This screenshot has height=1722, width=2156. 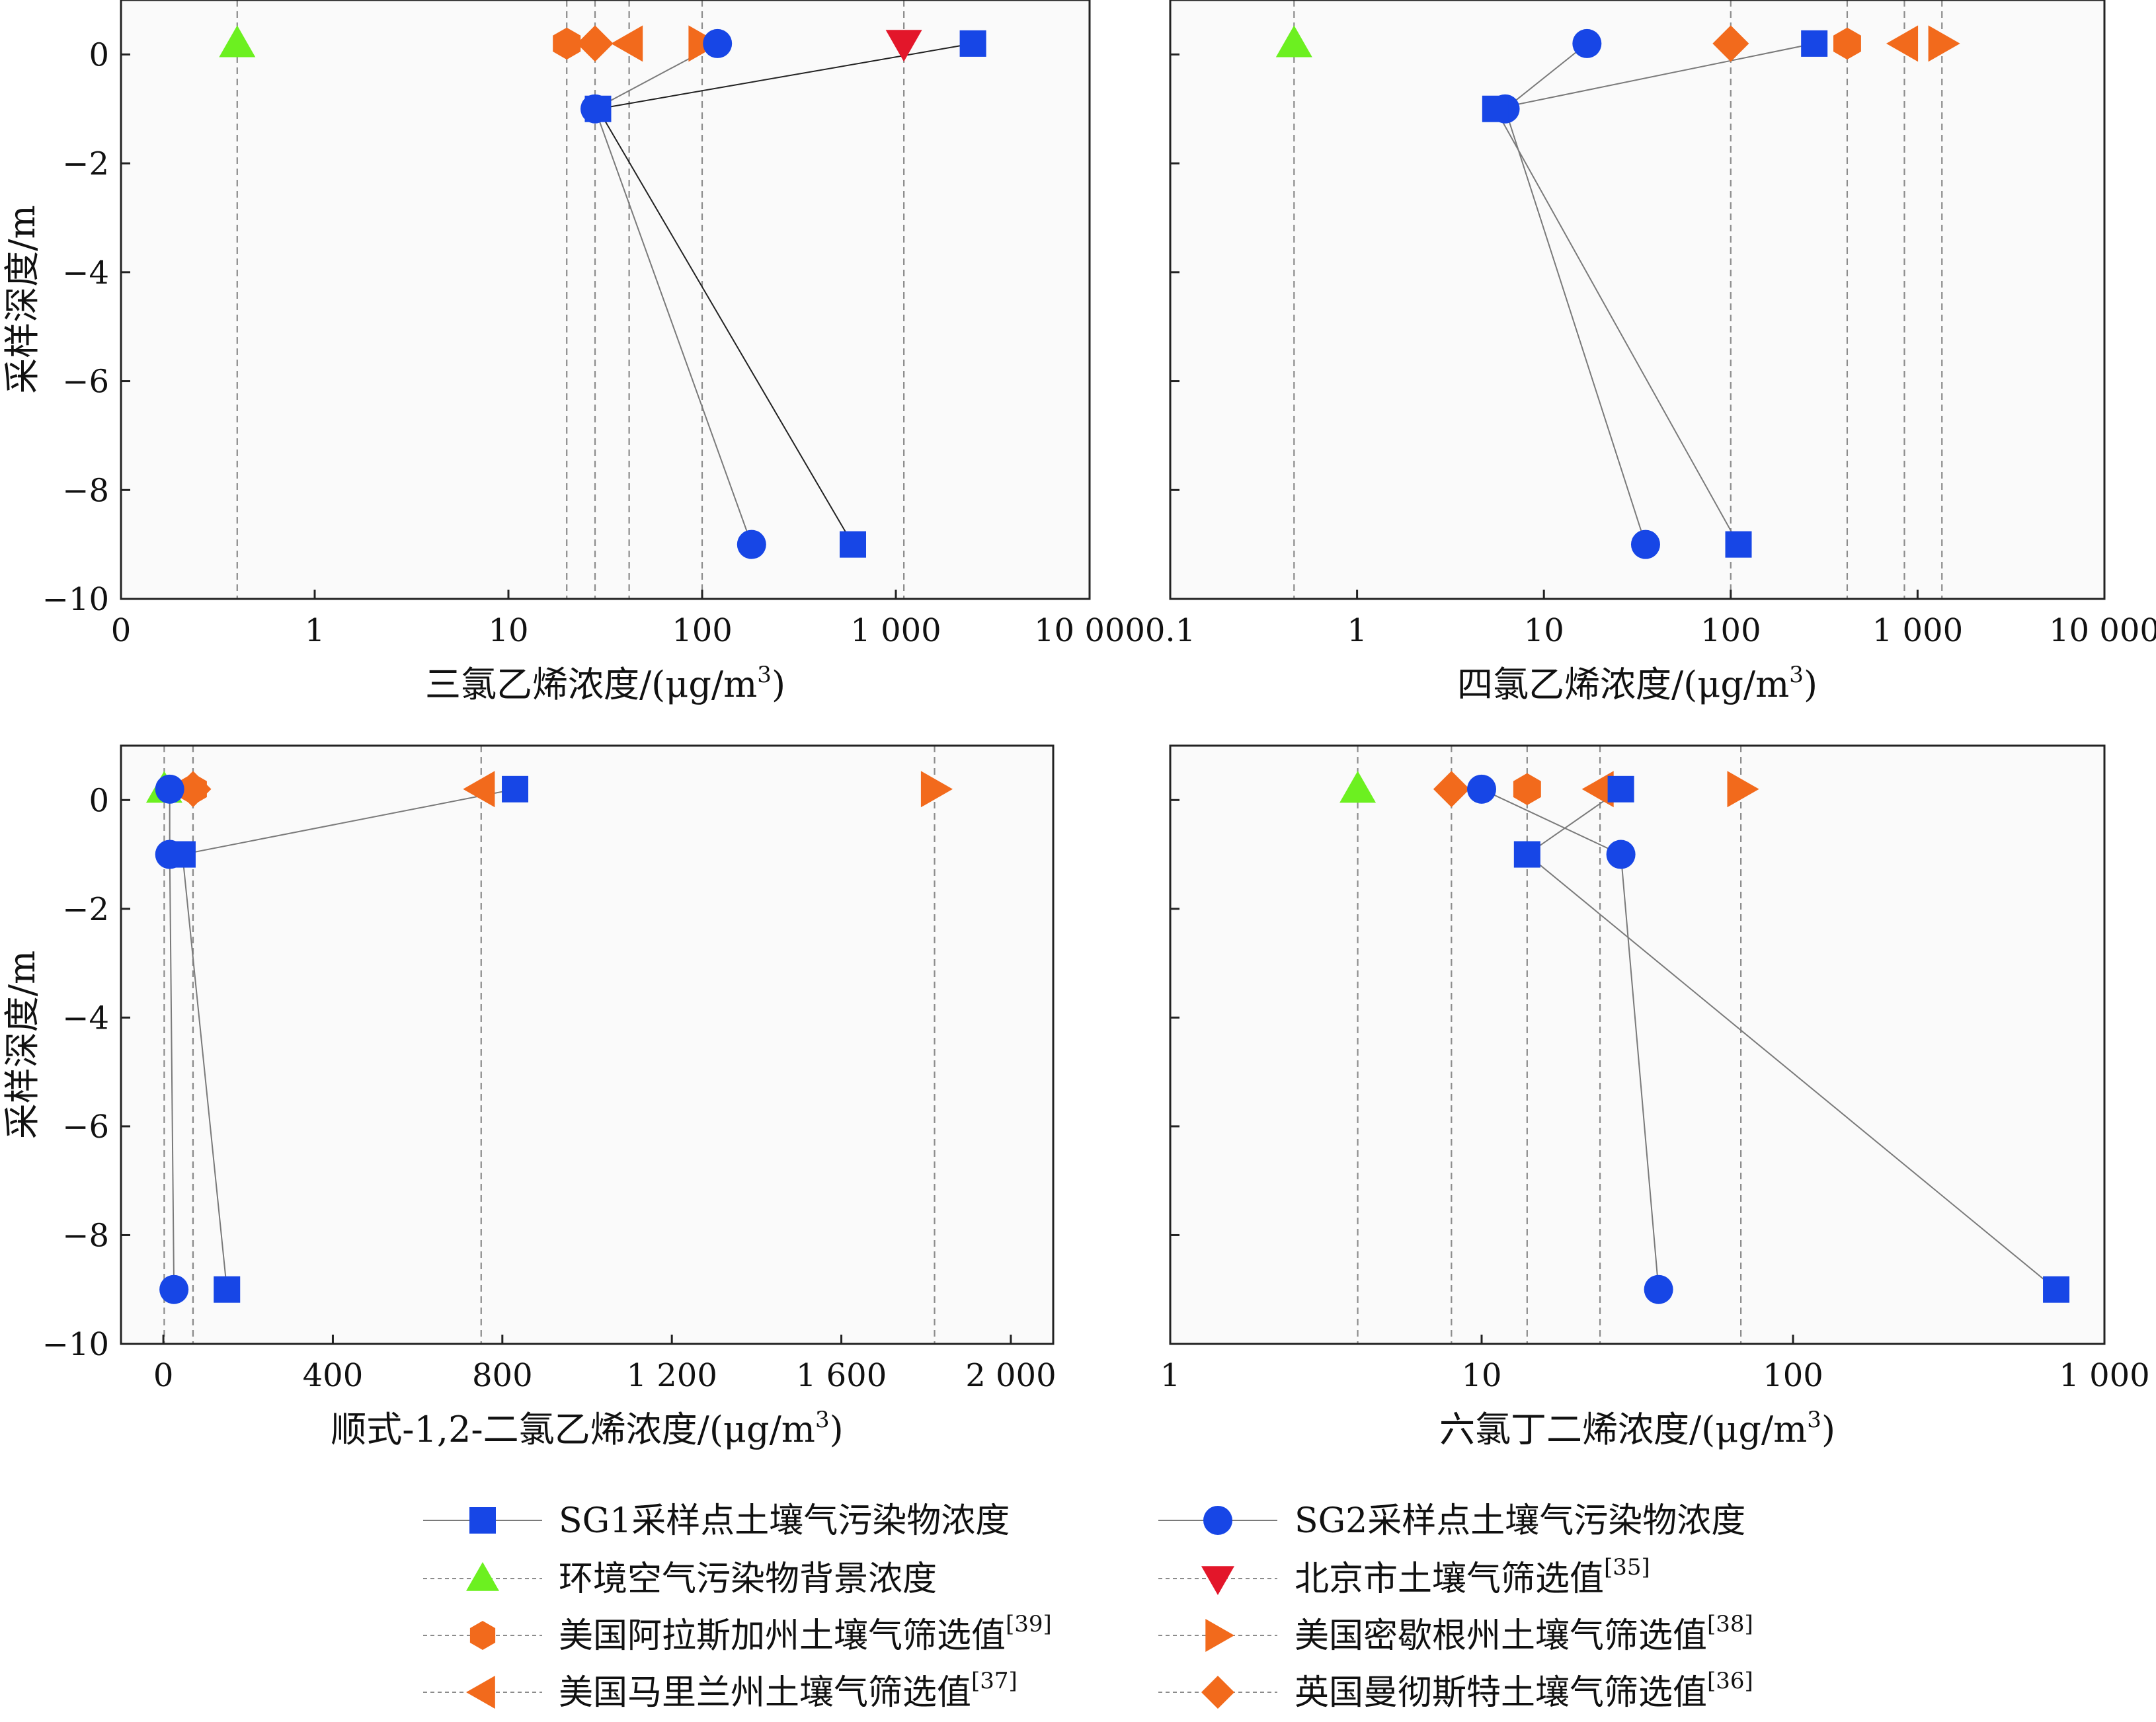 I want to click on x-axis-title: 三氯乙烯浓度/(μg/m3), so click(x=605, y=683).